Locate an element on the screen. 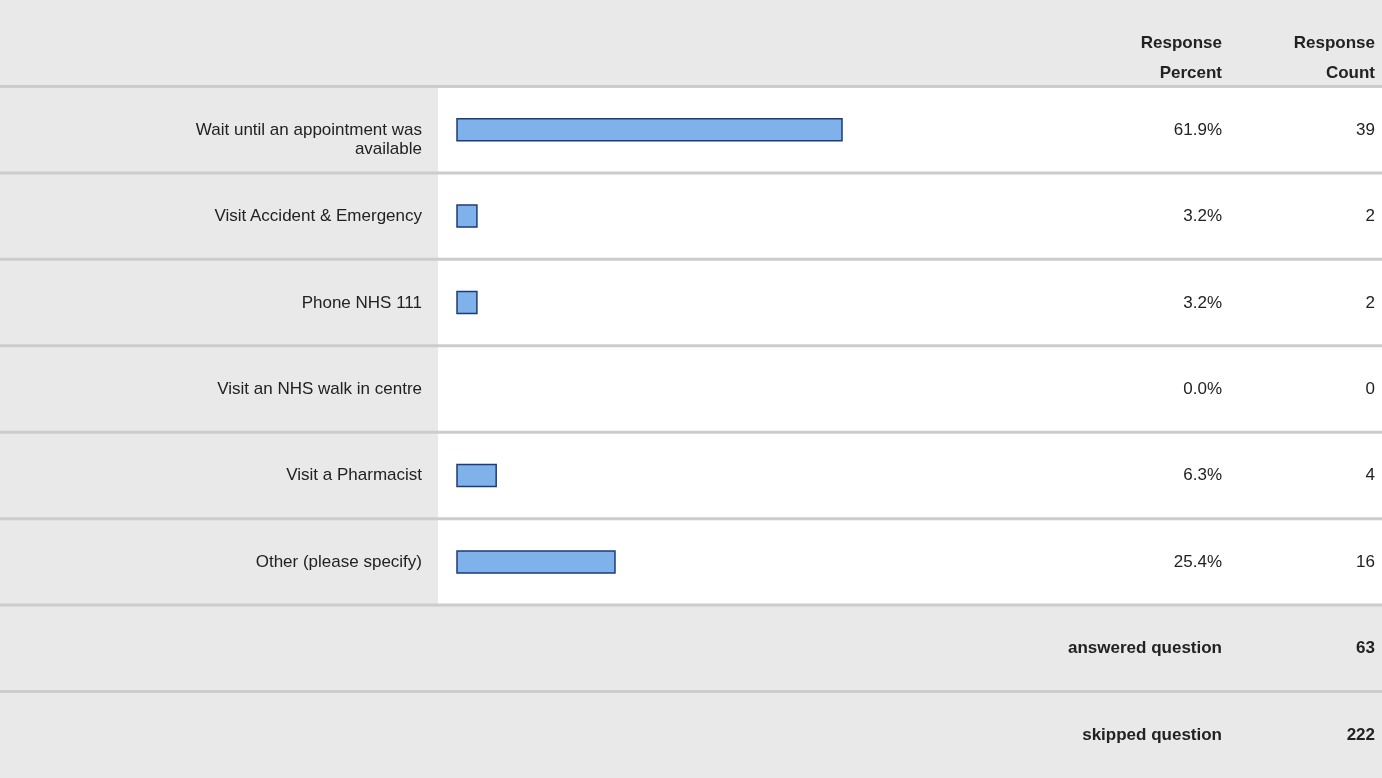  y-tick-label: Visit a Pharmacist is located at coordinates (354, 475).